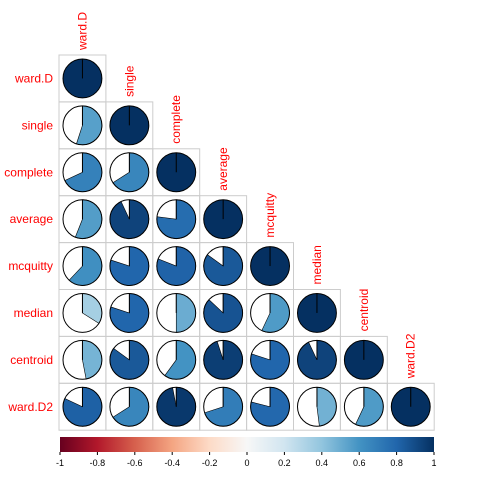 The height and width of the screenshot is (480, 480). What do you see at coordinates (322, 463) in the screenshot?
I see `colorbar-tick-label: 0.4` at bounding box center [322, 463].